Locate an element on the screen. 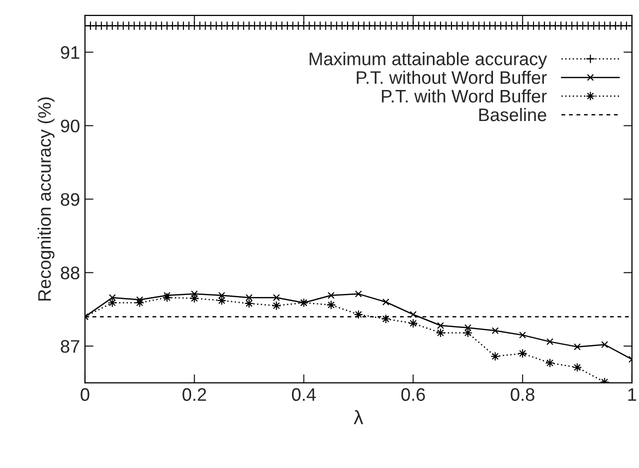 The image size is (639, 468). legend-label: P.T. without Word Buffer is located at coordinates (451, 77).